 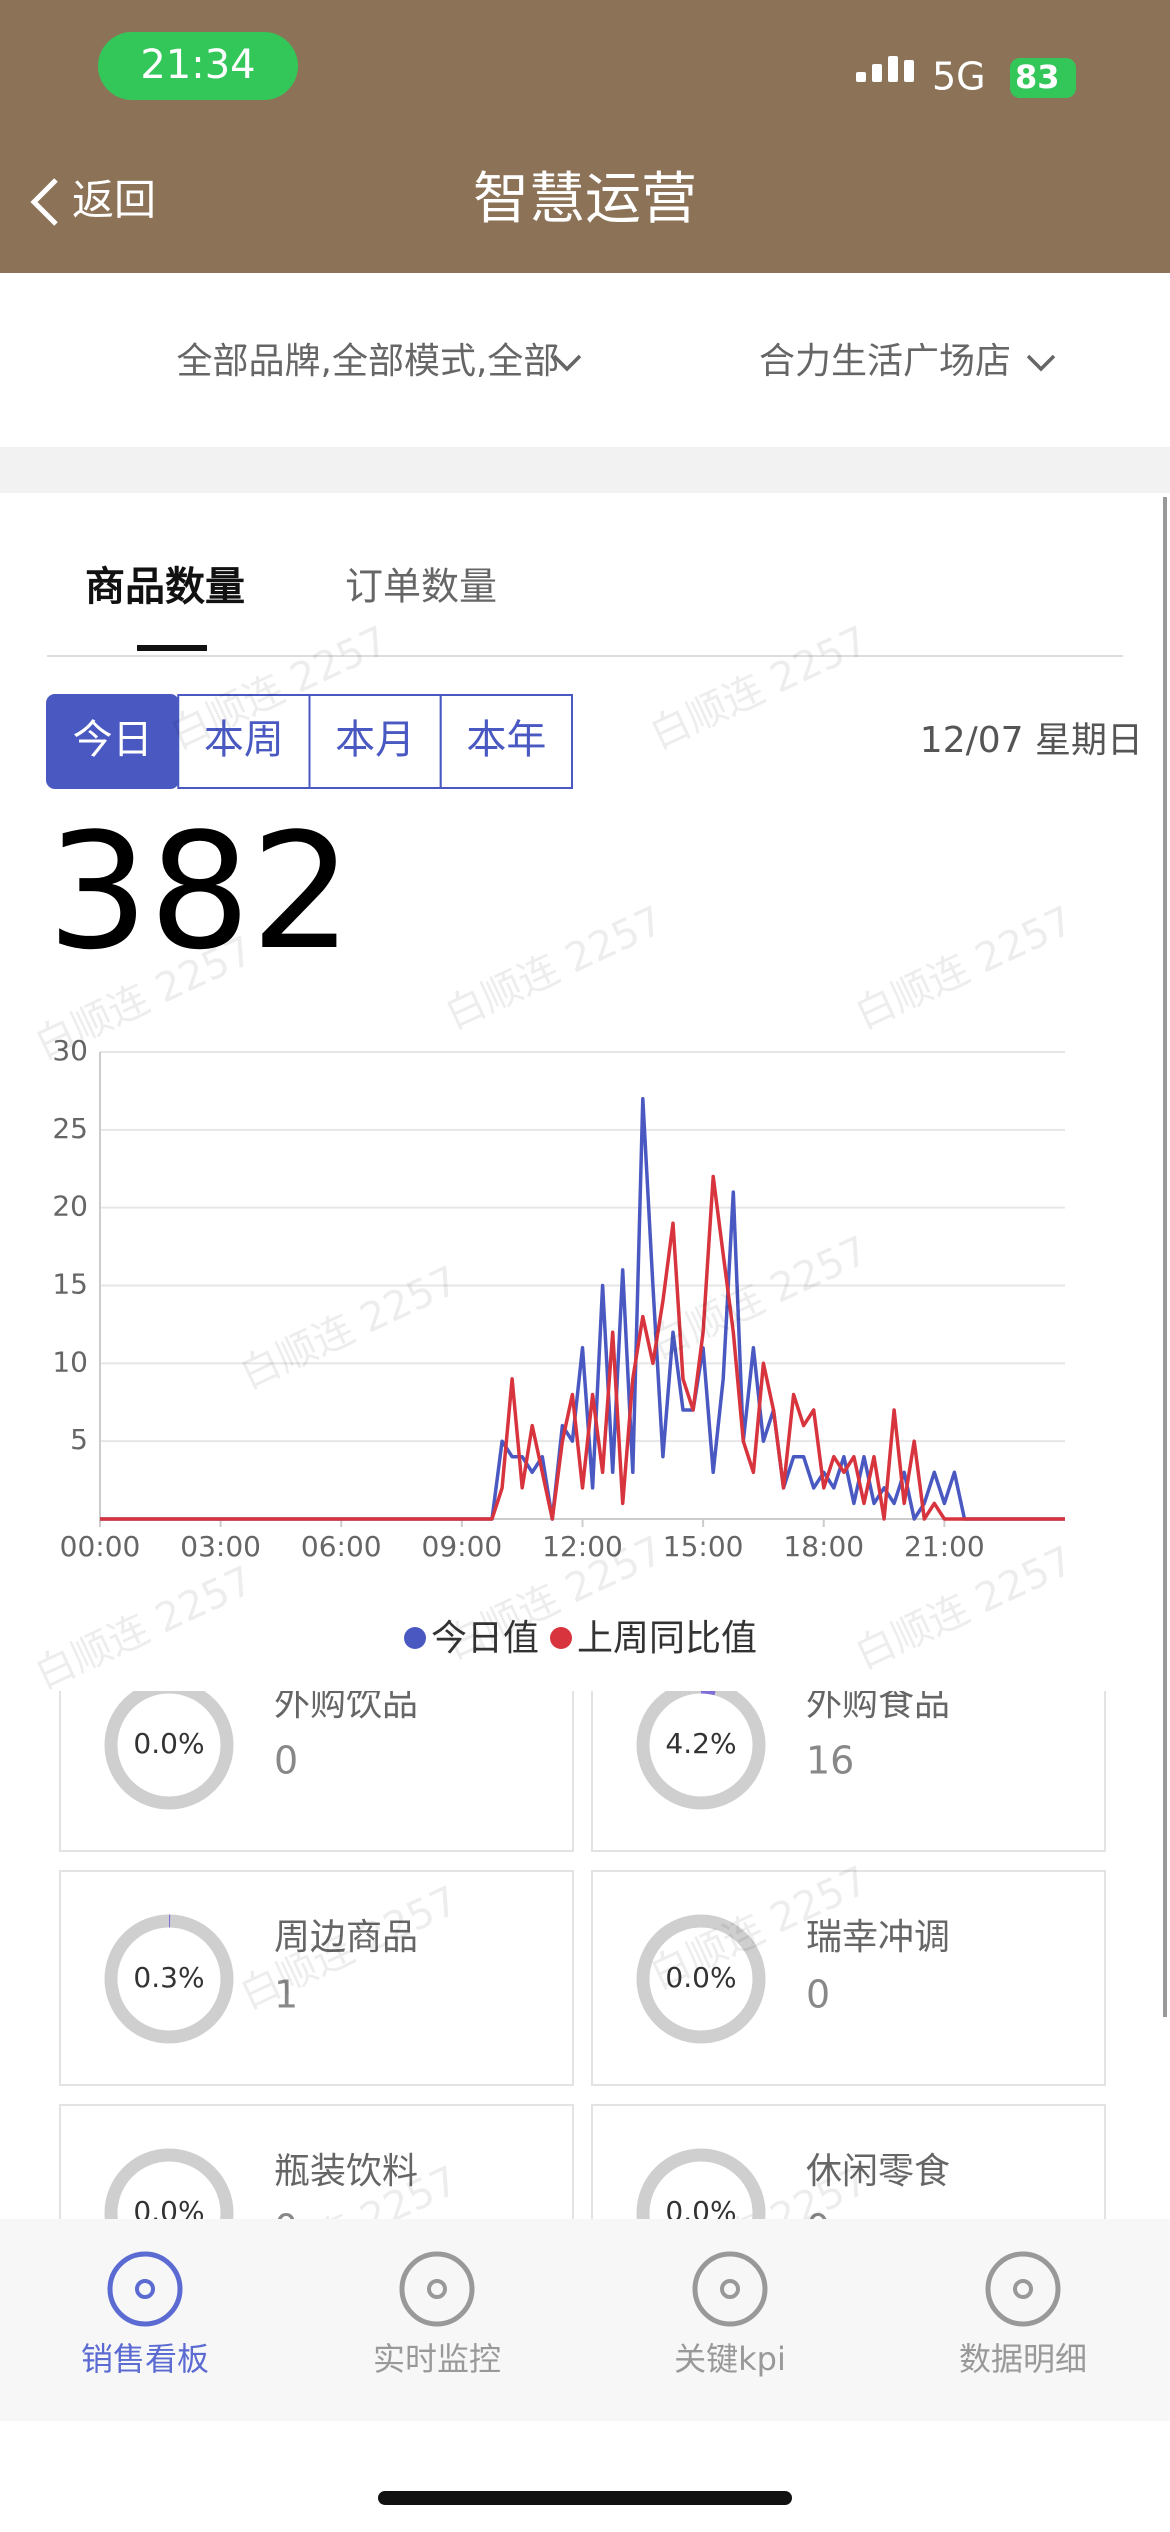 I want to click on nav-label: 数据明细, so click(x=1023, y=2359).